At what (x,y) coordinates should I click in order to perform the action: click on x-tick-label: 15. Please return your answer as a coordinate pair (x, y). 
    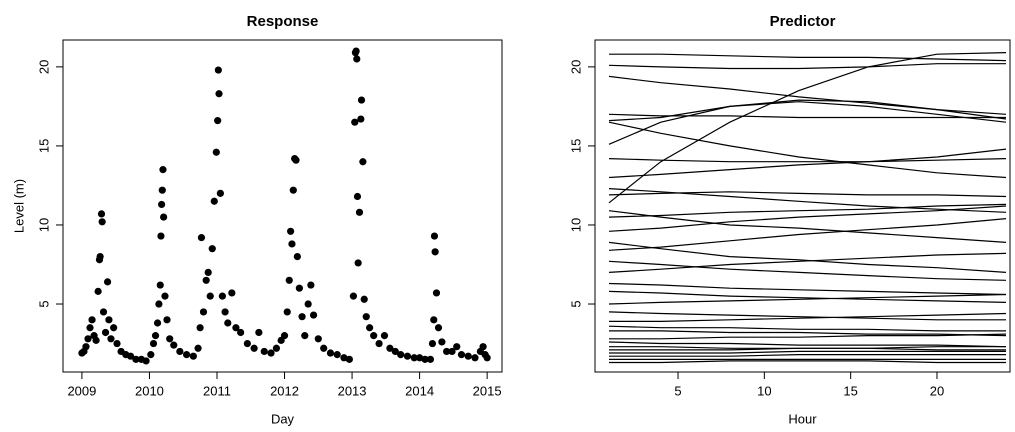
    Looking at the image, I should click on (850, 390).